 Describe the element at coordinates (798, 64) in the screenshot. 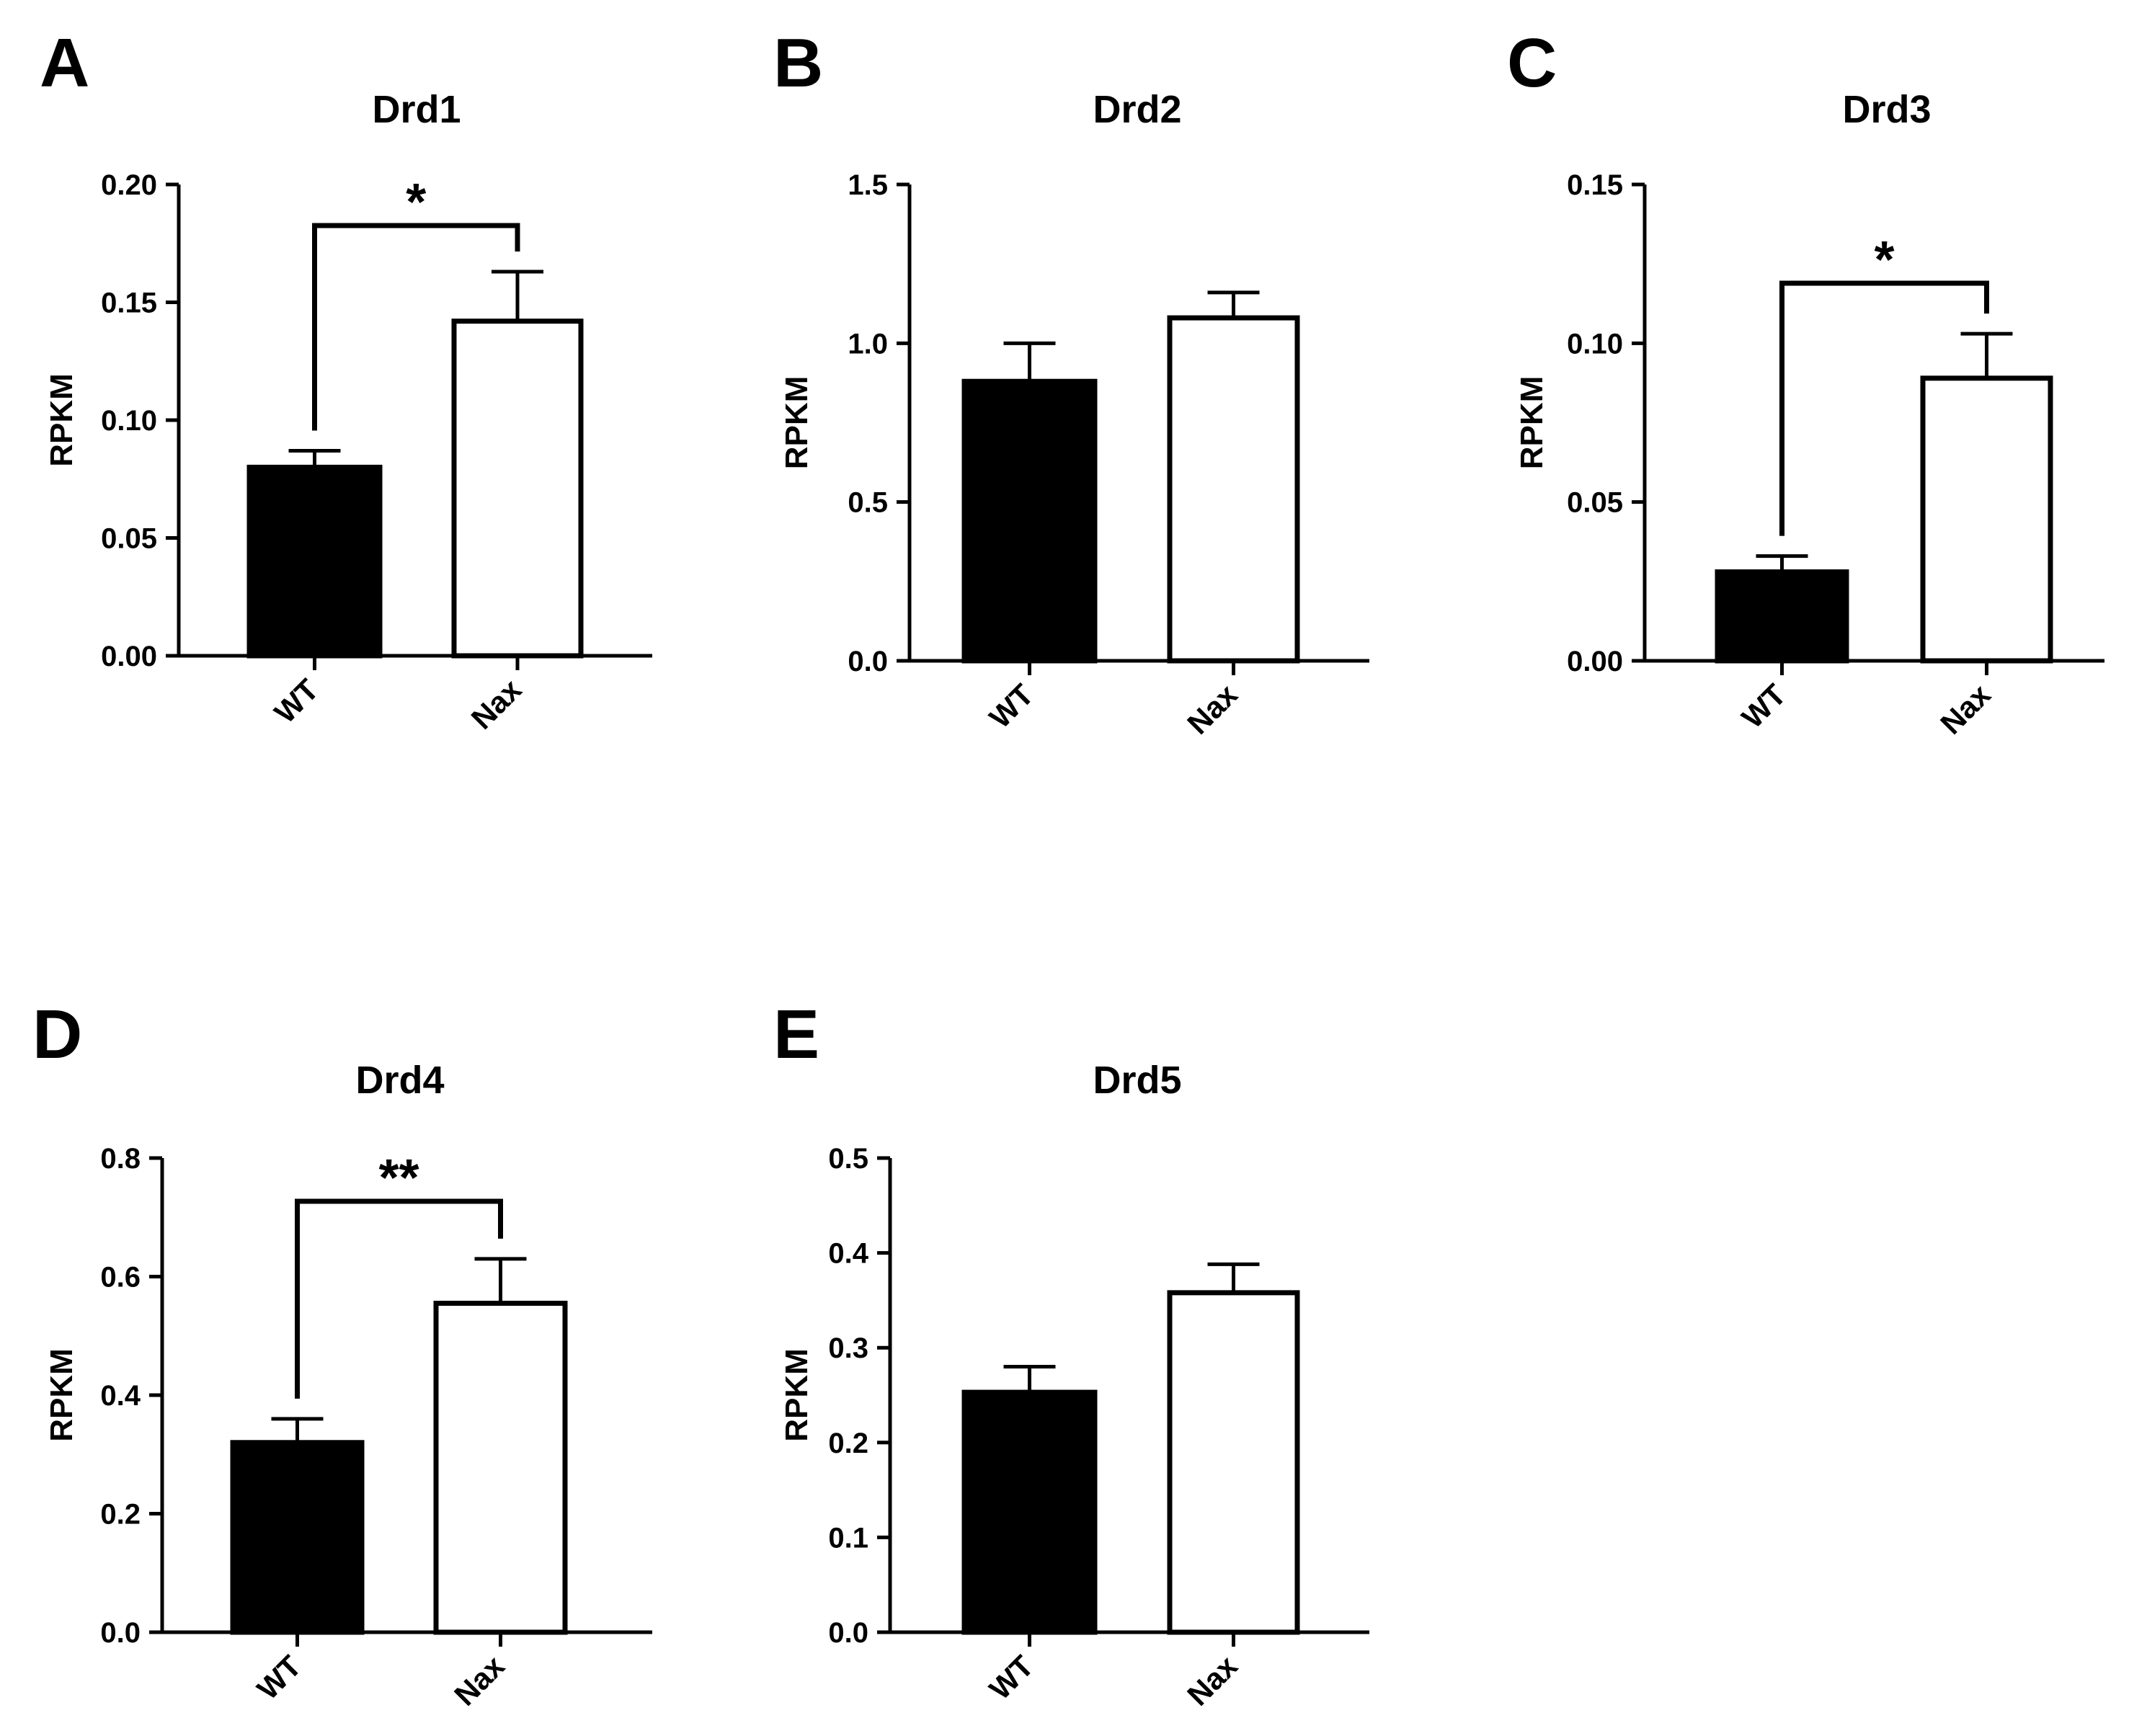

I see `panel-b-letter: B` at that location.